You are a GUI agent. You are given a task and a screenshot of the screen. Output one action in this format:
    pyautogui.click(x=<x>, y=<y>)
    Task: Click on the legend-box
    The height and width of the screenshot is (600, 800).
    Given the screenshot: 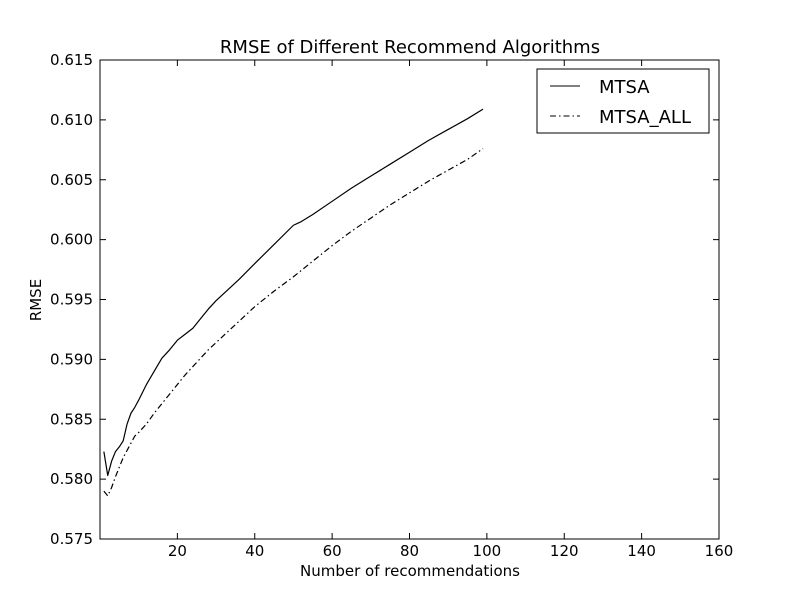 What is the action you would take?
    pyautogui.click(x=623, y=101)
    